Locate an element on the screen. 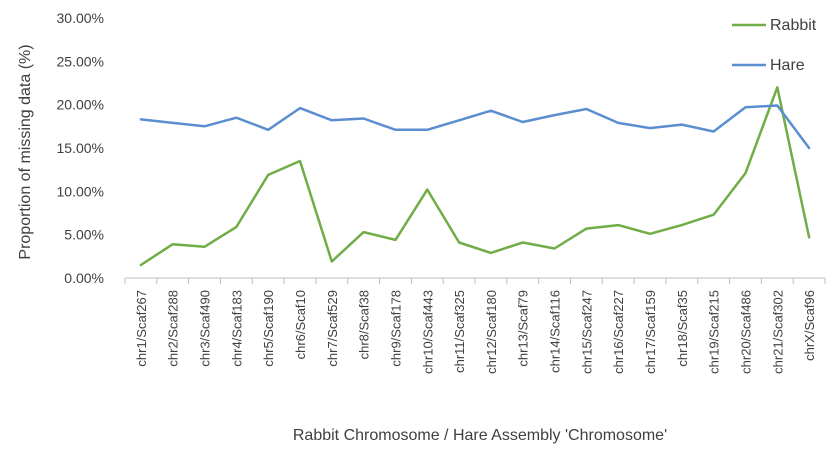 Image resolution: width=839 pixels, height=458 pixels. x-tick-label: chr6/Scaf10 is located at coordinates (300, 324).